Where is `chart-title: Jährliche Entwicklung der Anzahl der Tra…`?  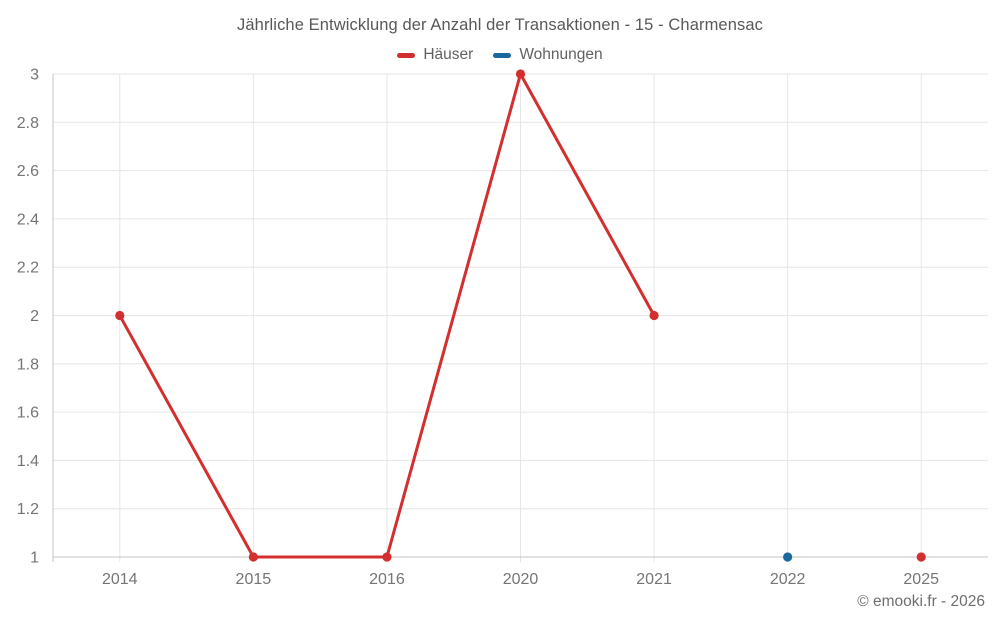 chart-title: Jährliche Entwicklung der Anzahl der Tra… is located at coordinates (500, 25).